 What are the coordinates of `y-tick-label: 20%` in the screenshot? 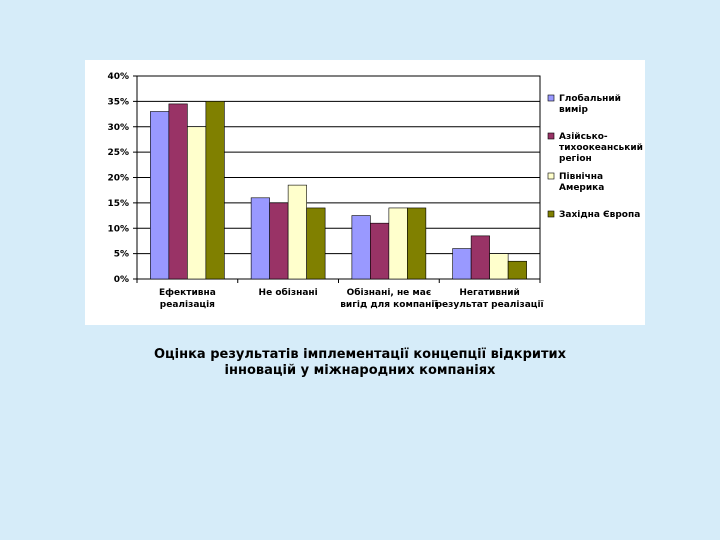 It's located at (118, 179).